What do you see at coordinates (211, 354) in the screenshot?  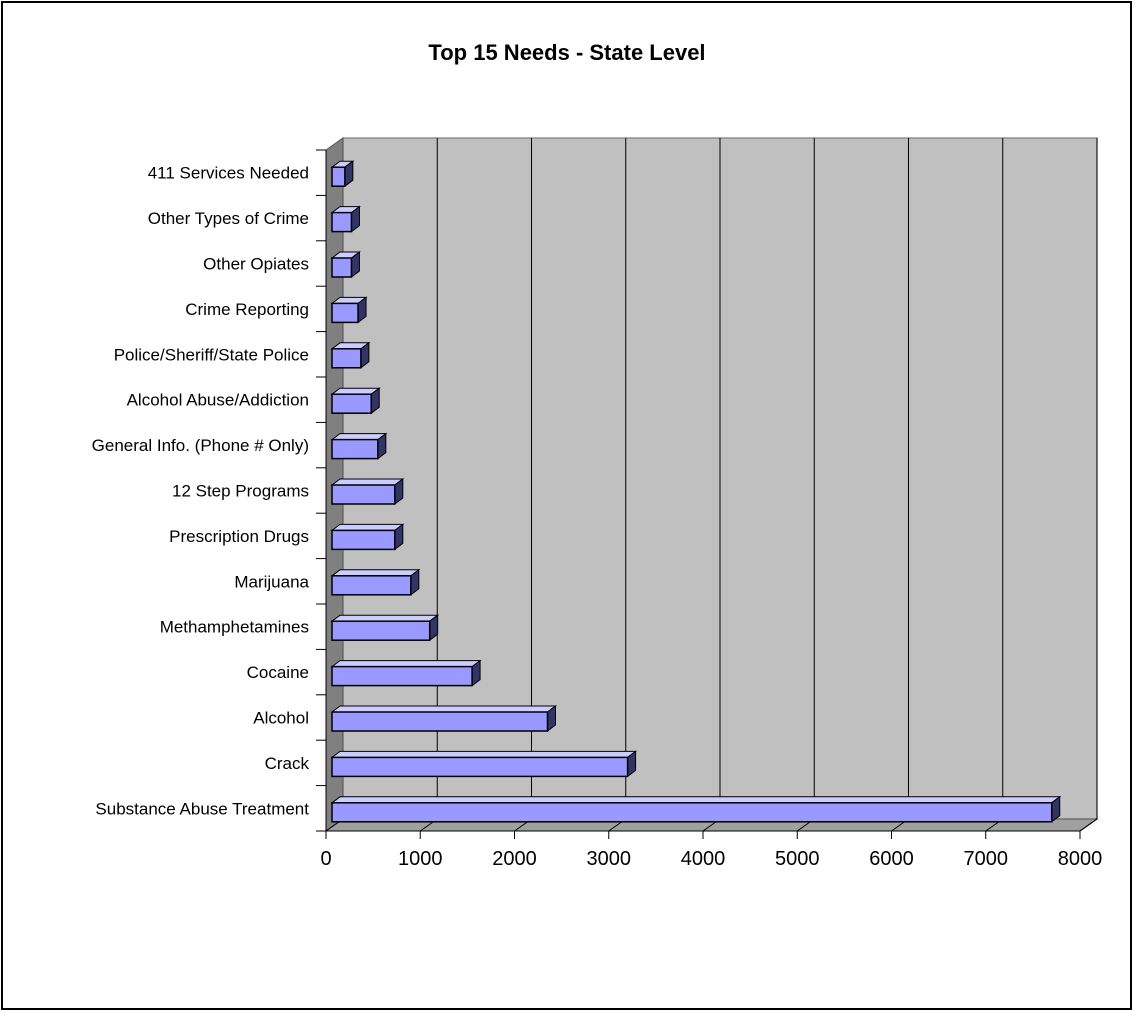 I see `category-label: Police/Sheriff/State Police` at bounding box center [211, 354].